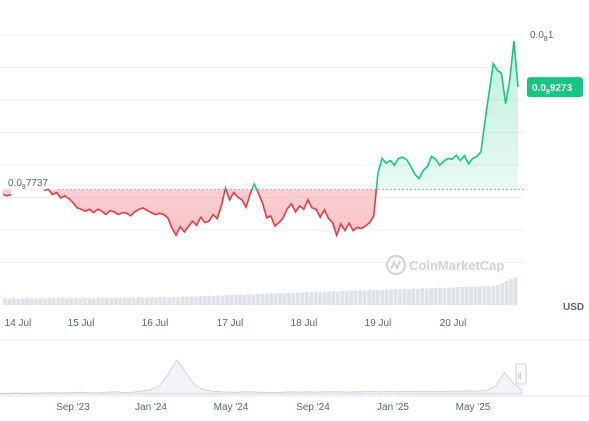 Image resolution: width=589 pixels, height=421 pixels. Describe the element at coordinates (81, 323) in the screenshot. I see `x-tick-label: 15 Jul` at that location.